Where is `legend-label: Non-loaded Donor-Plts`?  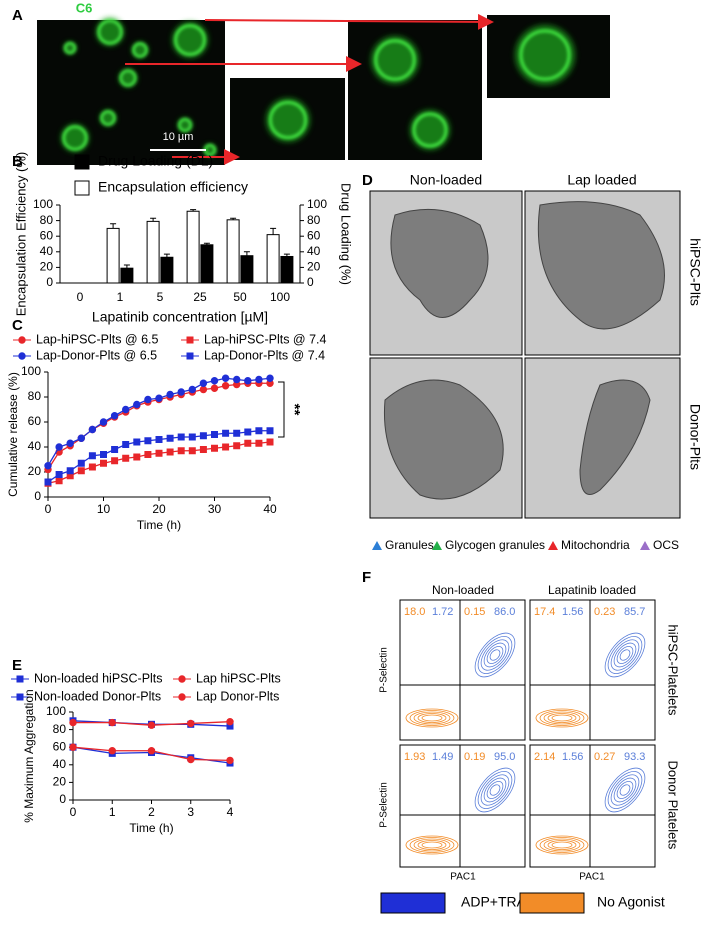
legend-label: Non-loaded Donor-Plts is located at coordinates (97, 696).